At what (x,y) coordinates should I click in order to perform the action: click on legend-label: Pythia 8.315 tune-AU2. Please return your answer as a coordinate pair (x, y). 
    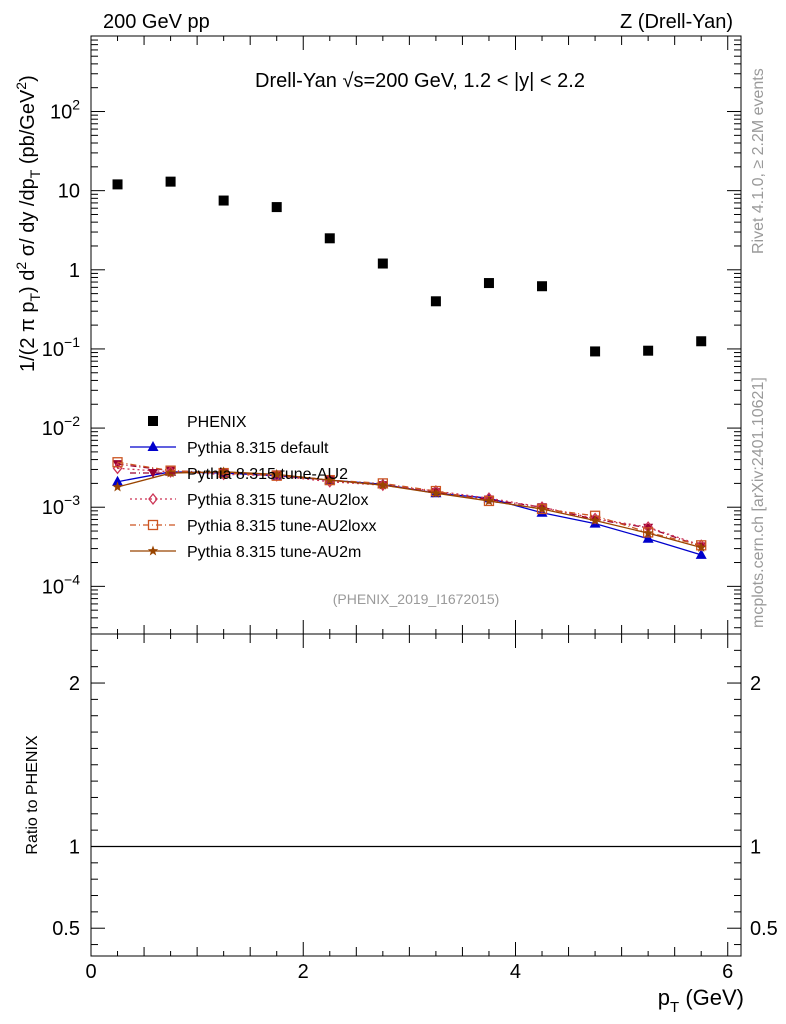
    Looking at the image, I should click on (267, 474).